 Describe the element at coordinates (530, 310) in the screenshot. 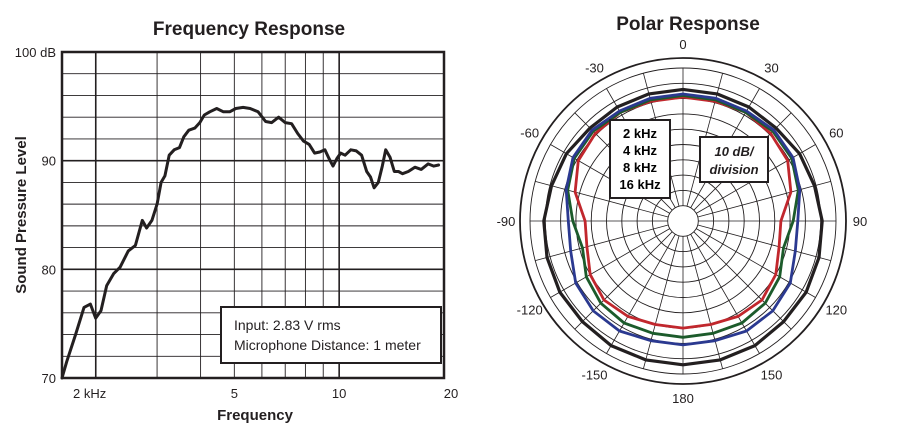

I see `polar-angle-label: -120` at that location.